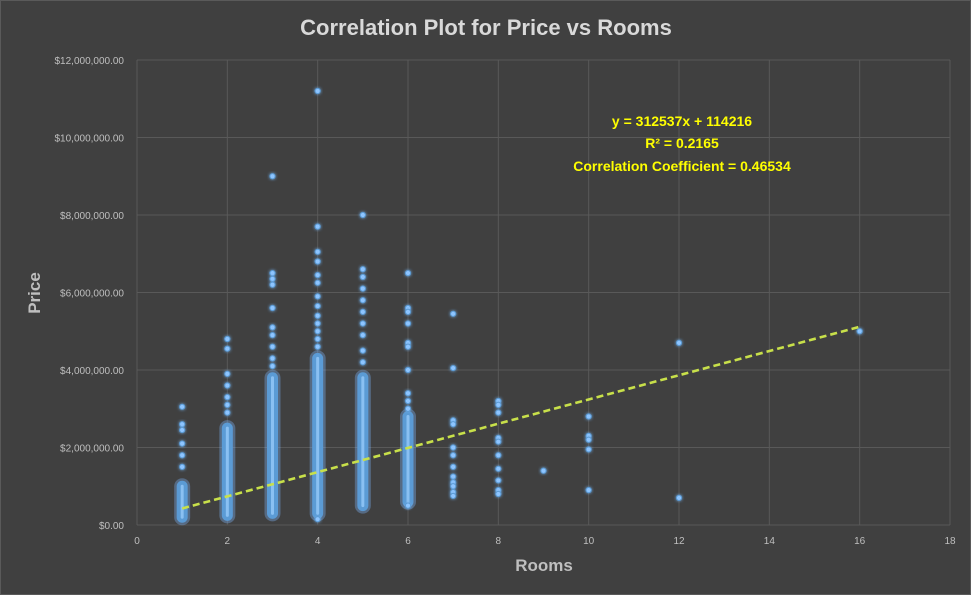 This screenshot has height=595, width=971. Describe the element at coordinates (92, 371) in the screenshot. I see `y-tick-label: $4,000,000.00` at that location.